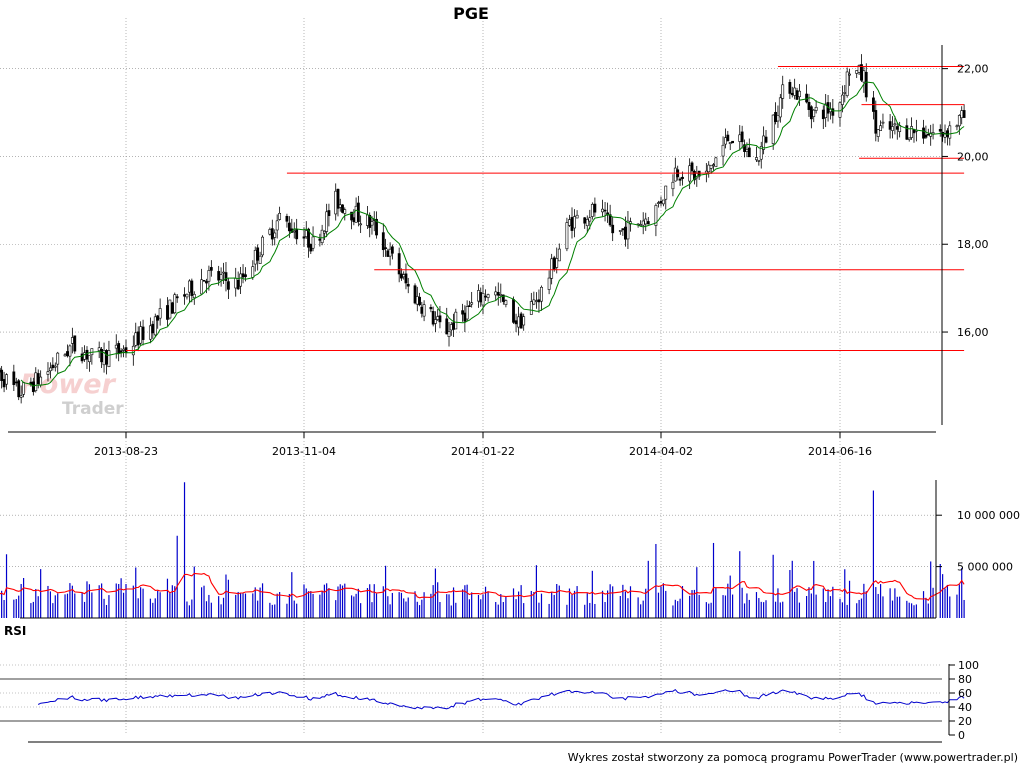 The height and width of the screenshot is (772, 1024). Describe the element at coordinates (973, 244) in the screenshot. I see `y-tick-label-1: 18,00` at that location.